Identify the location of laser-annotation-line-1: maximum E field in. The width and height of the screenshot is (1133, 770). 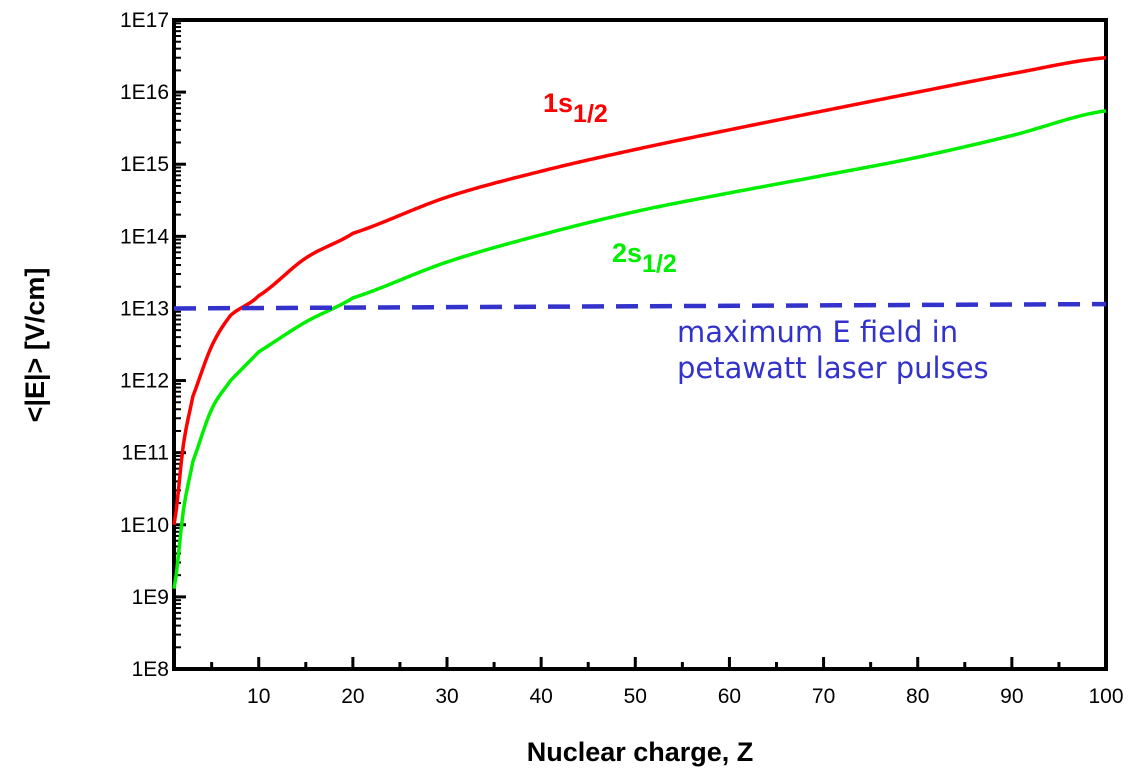
(817, 332).